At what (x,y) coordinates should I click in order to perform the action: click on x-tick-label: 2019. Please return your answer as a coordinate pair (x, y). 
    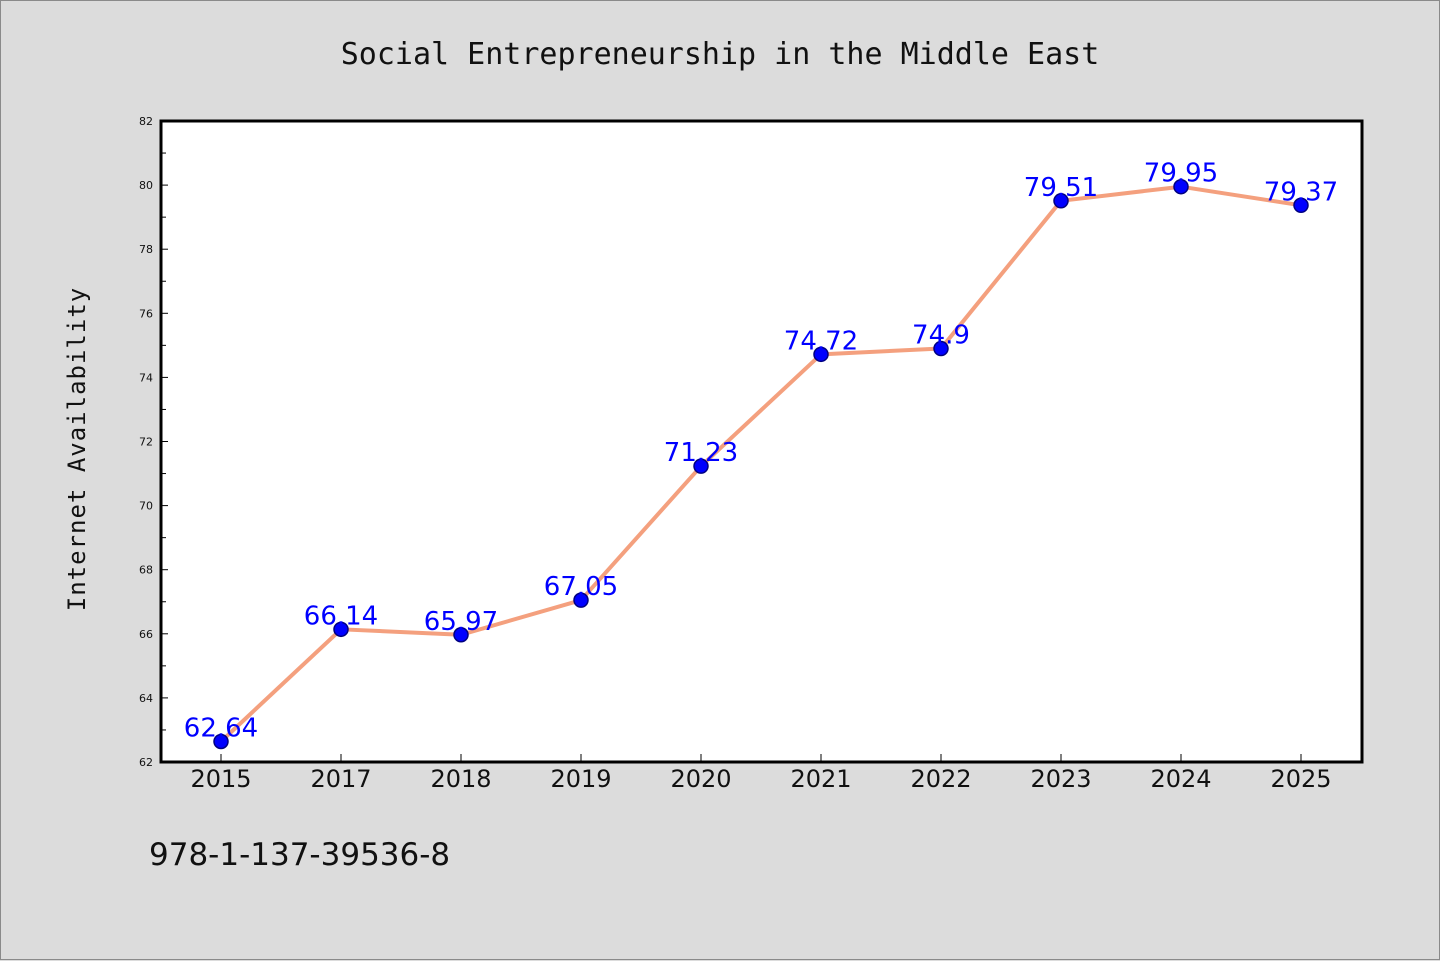
    Looking at the image, I should click on (580, 779).